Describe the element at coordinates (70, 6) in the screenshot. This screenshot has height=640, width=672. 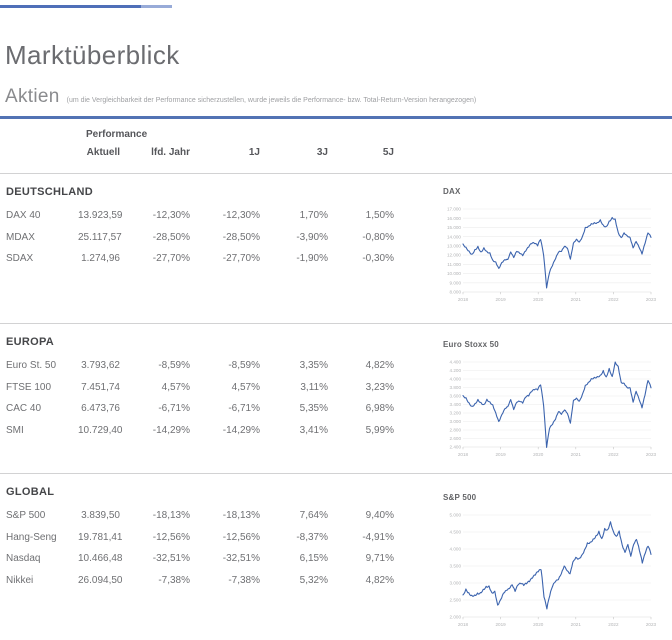
I see `top-accent-bar` at that location.